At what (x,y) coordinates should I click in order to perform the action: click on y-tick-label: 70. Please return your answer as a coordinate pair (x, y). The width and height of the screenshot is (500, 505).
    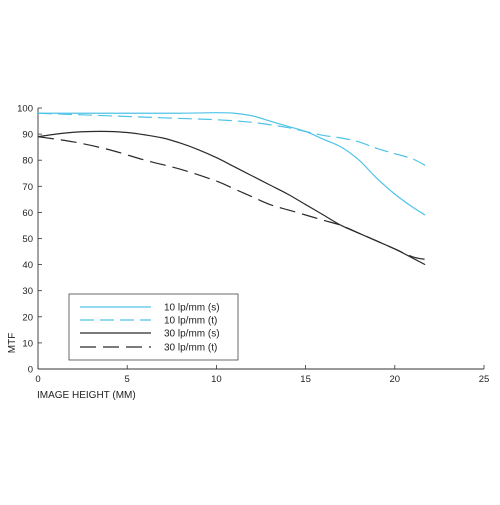
    Looking at the image, I should click on (27, 187).